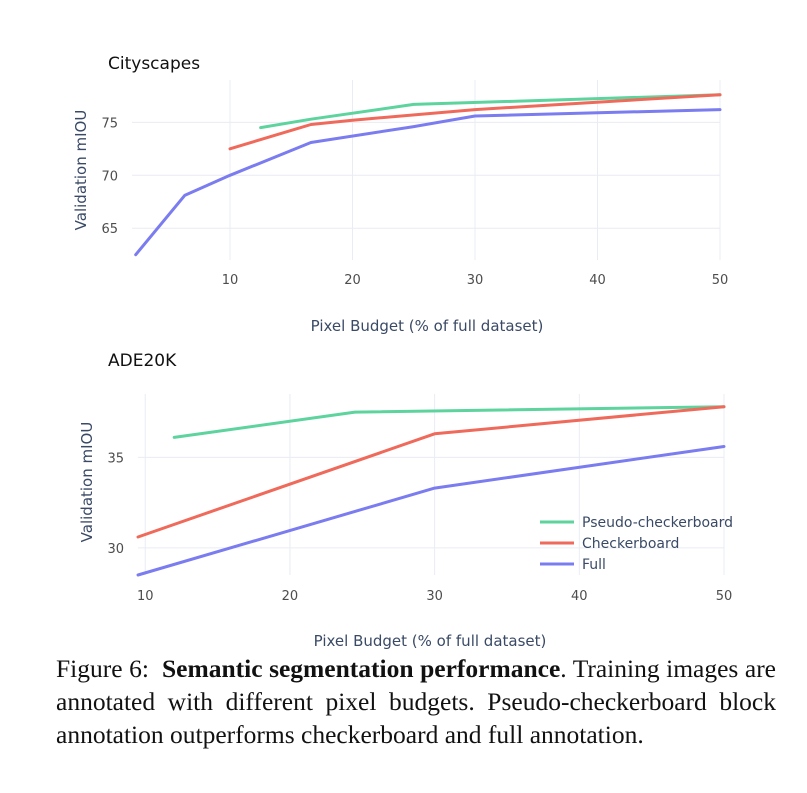 Image resolution: width=807 pixels, height=793 pixels. I want to click on legend-label: Pseudo-checkerboard, so click(657, 523).